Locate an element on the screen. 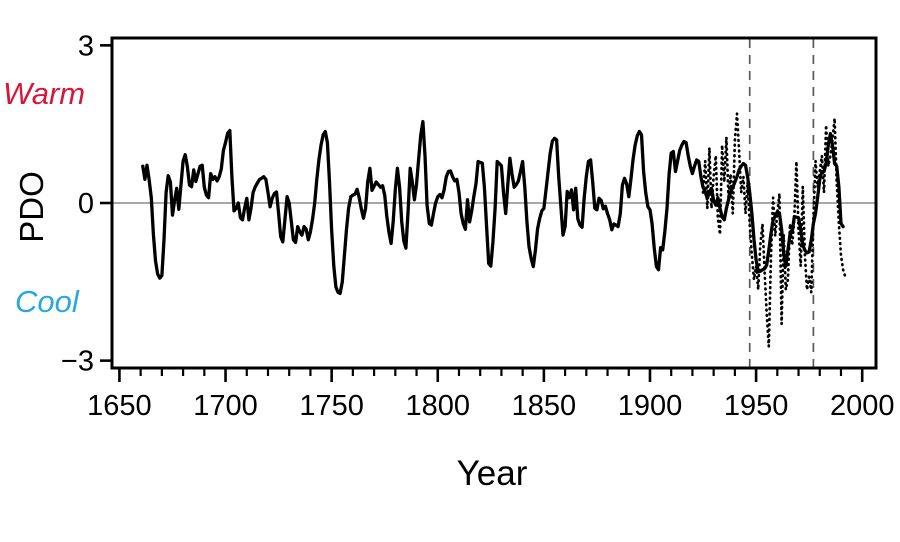  x-tick-label-1950: 1950 is located at coordinates (756, 406).